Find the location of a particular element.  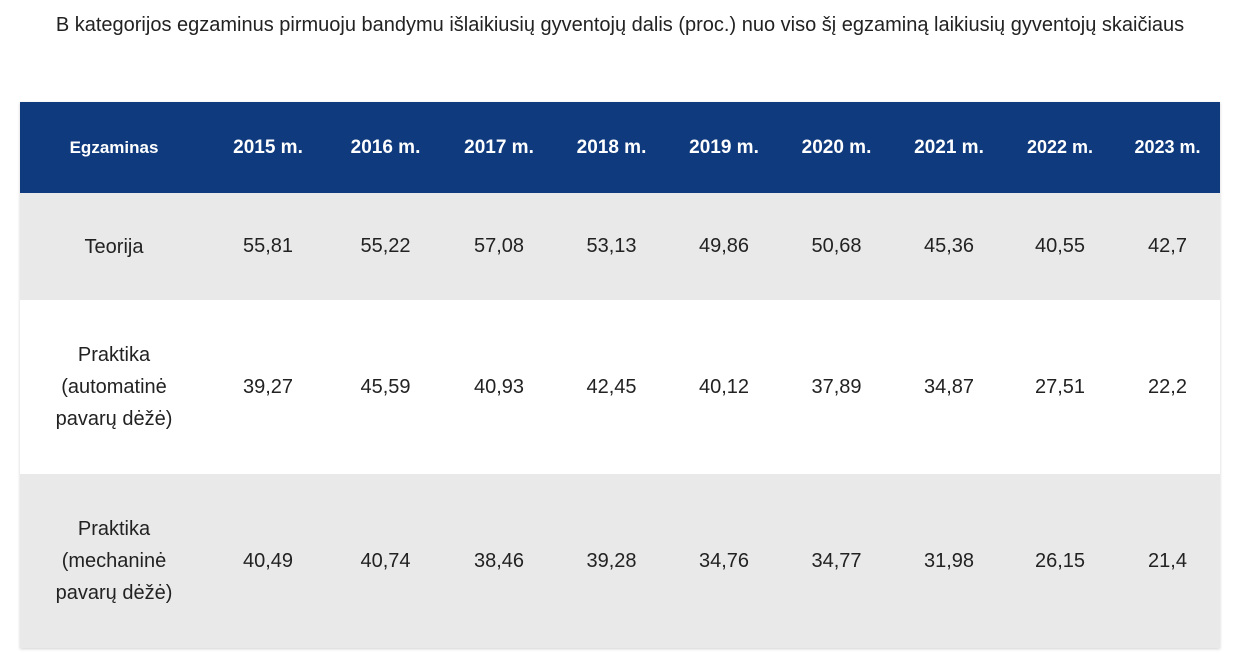

table-cell: 45,59 is located at coordinates (385, 386).